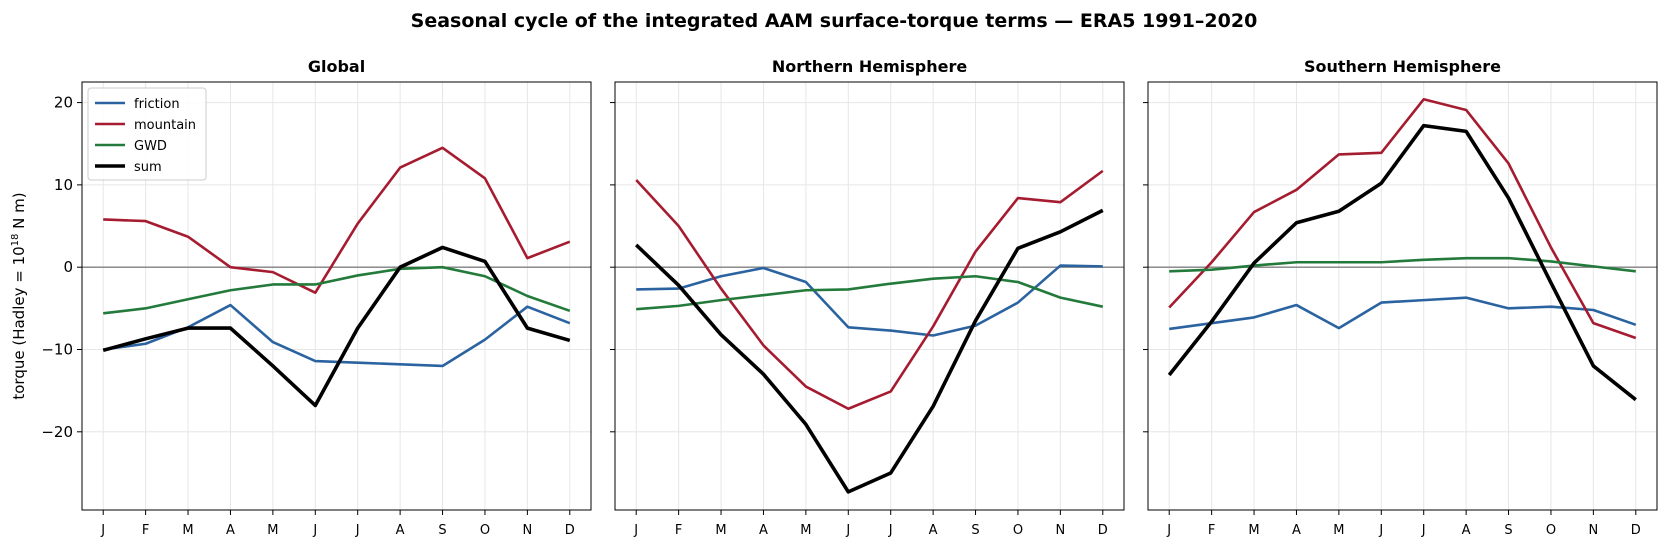  Describe the element at coordinates (19, 322) in the screenshot. I see `y-axis-label-prefix: torque (Hadley = 10` at that location.